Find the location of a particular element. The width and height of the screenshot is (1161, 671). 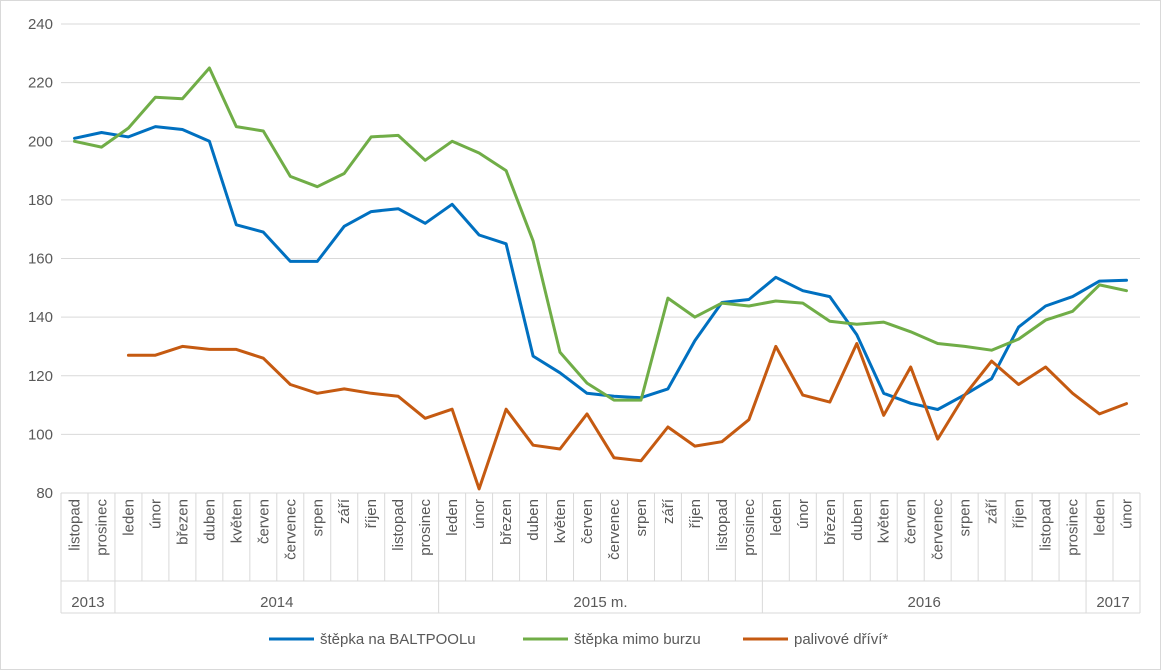

legend-label: štěpka na BALTPOOLu is located at coordinates (398, 639).